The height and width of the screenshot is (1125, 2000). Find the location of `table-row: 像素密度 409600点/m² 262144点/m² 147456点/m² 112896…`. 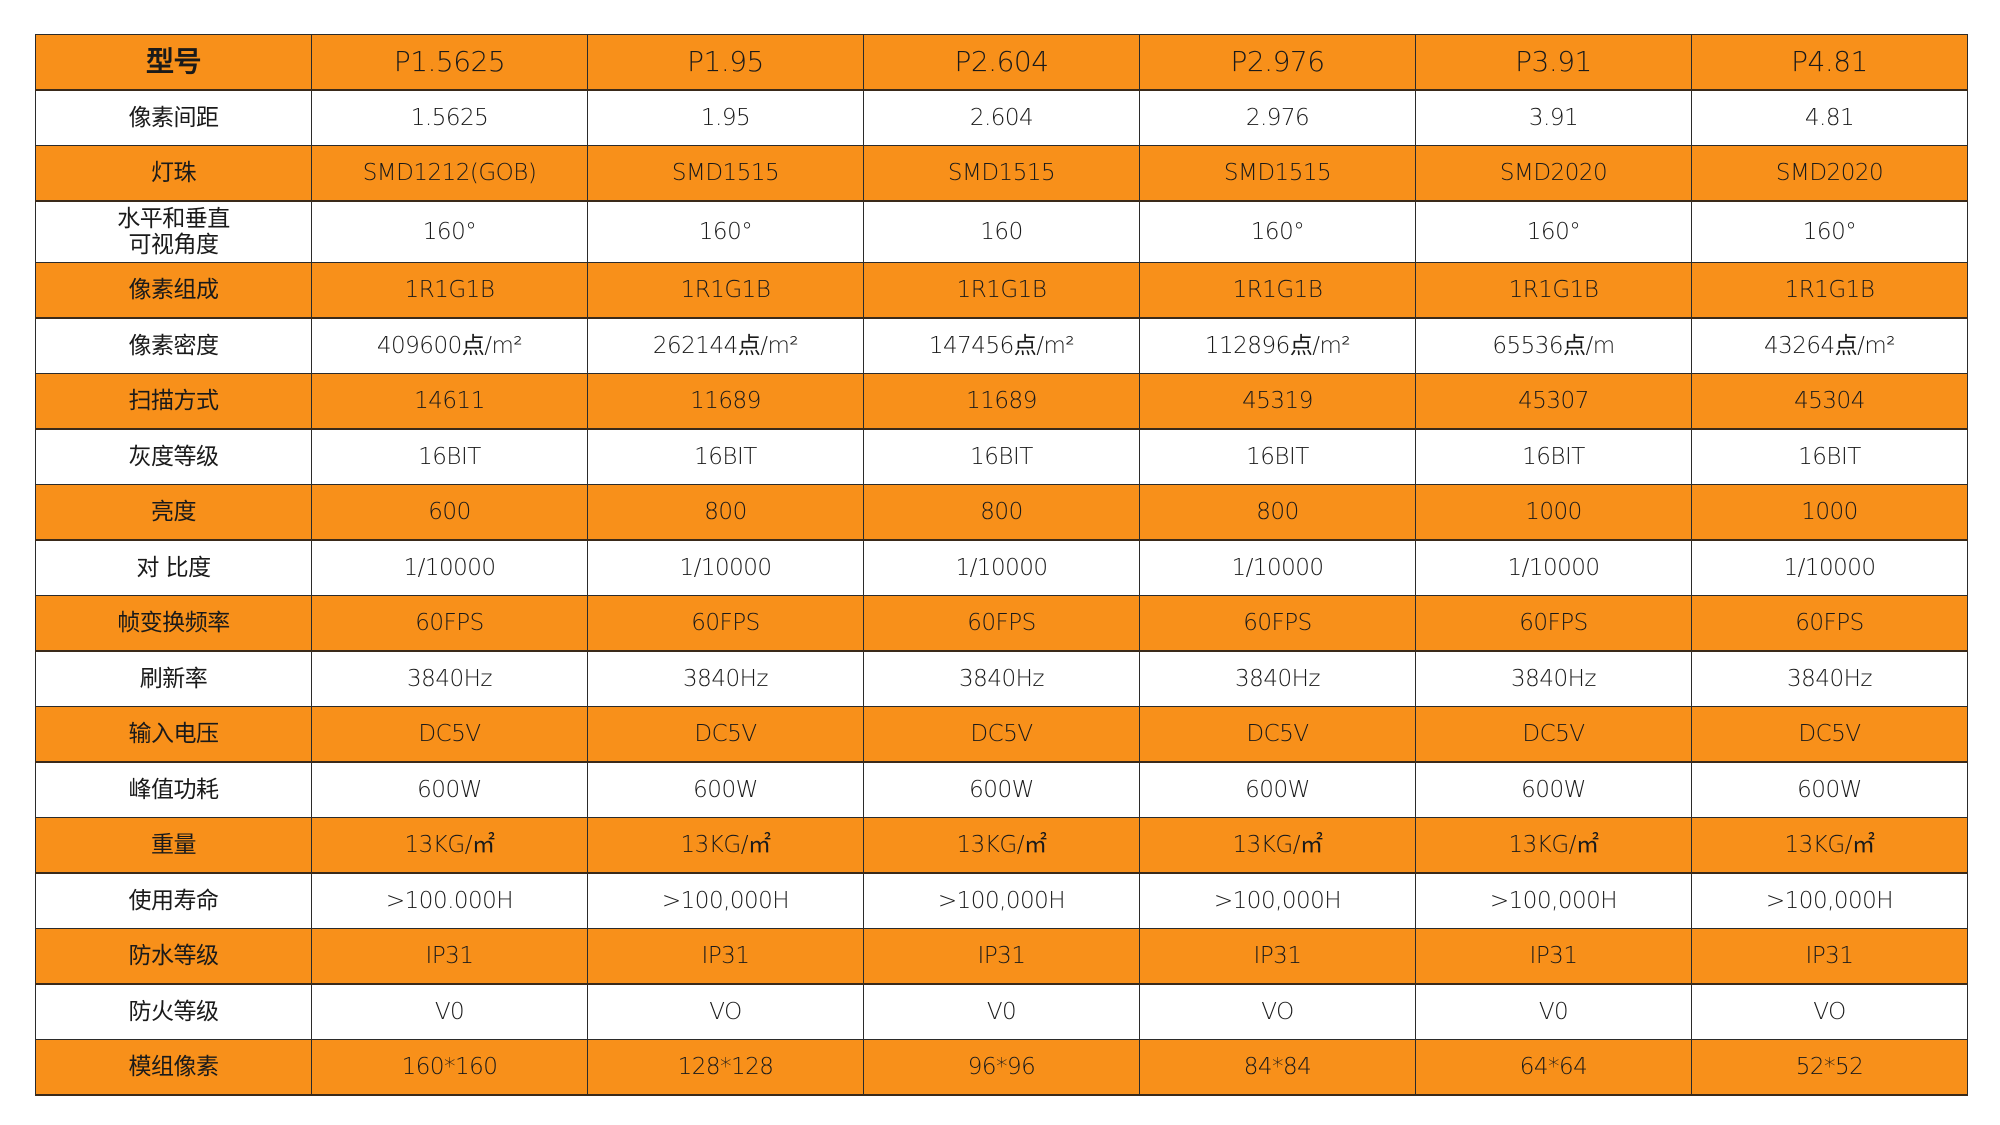

table-row: 像素密度 409600点/m² 262144点/m² 147456点/m² 112896… is located at coordinates (1001, 345).